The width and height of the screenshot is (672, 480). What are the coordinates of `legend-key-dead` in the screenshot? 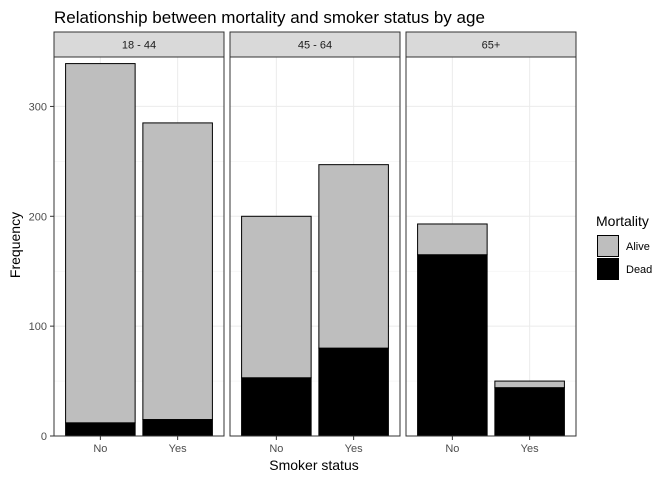 It's located at (608, 269).